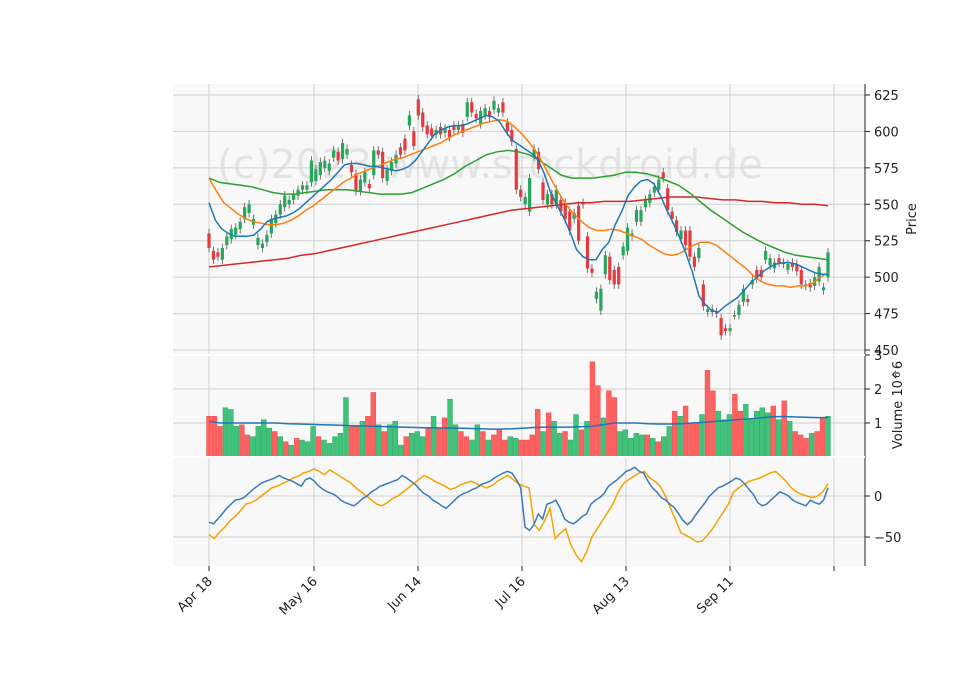 This screenshot has height=690, width=960. What do you see at coordinates (299, 596) in the screenshot?
I see `x-tick-label: May 16` at bounding box center [299, 596].